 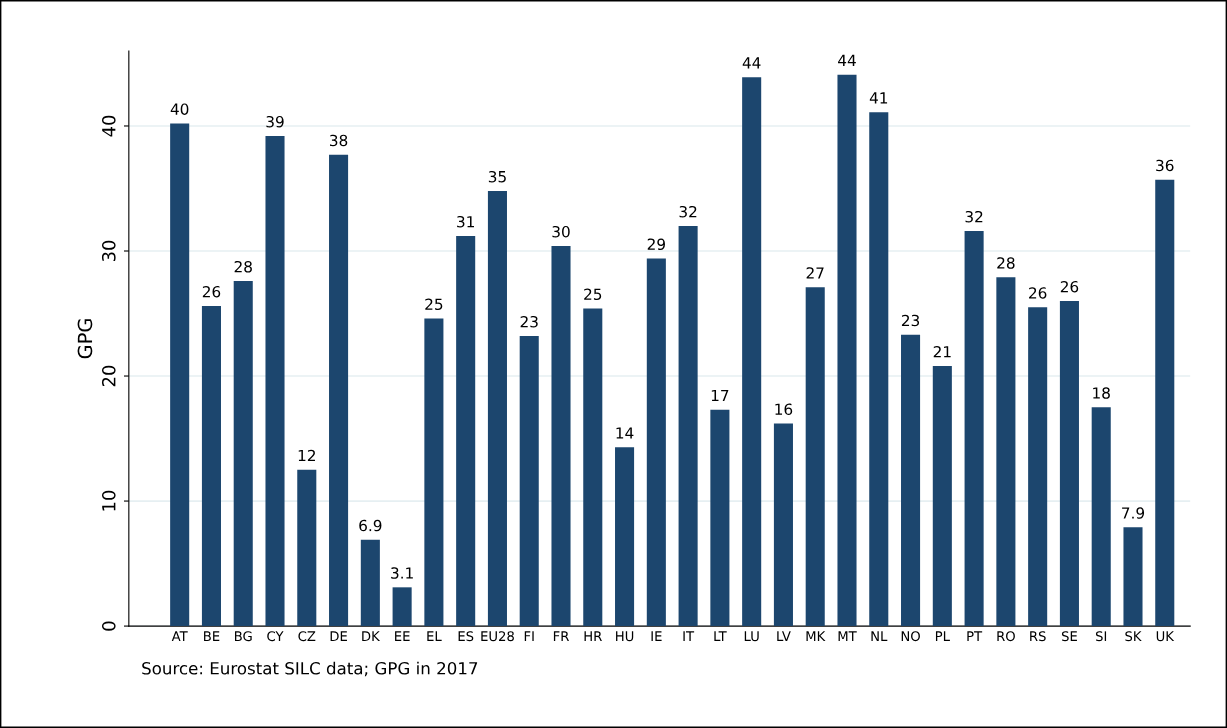 What do you see at coordinates (108, 500) in the screenshot?
I see `y-tick-label: 10` at bounding box center [108, 500].